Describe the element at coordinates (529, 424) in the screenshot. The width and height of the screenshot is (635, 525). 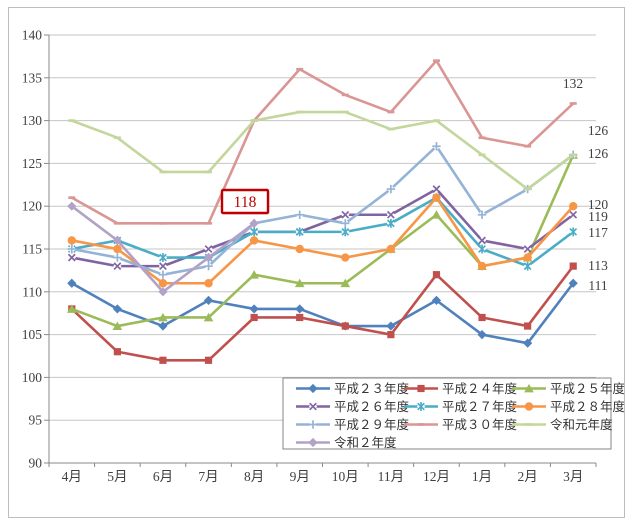
I see `legend-marker-r01` at that location.